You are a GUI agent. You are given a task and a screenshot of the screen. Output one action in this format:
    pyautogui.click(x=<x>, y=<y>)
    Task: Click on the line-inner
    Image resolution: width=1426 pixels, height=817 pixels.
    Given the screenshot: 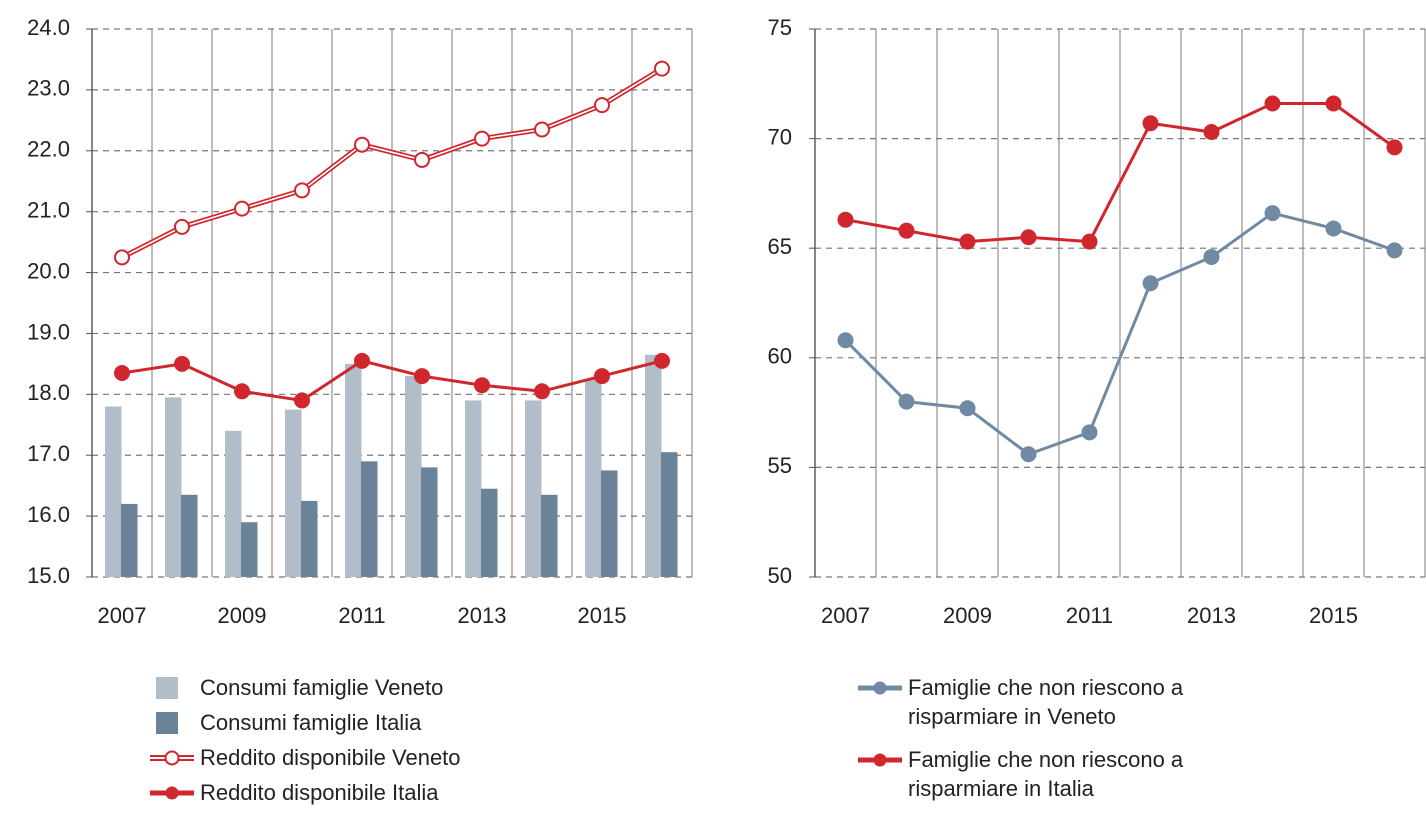 What is the action you would take?
    pyautogui.click(x=392, y=163)
    